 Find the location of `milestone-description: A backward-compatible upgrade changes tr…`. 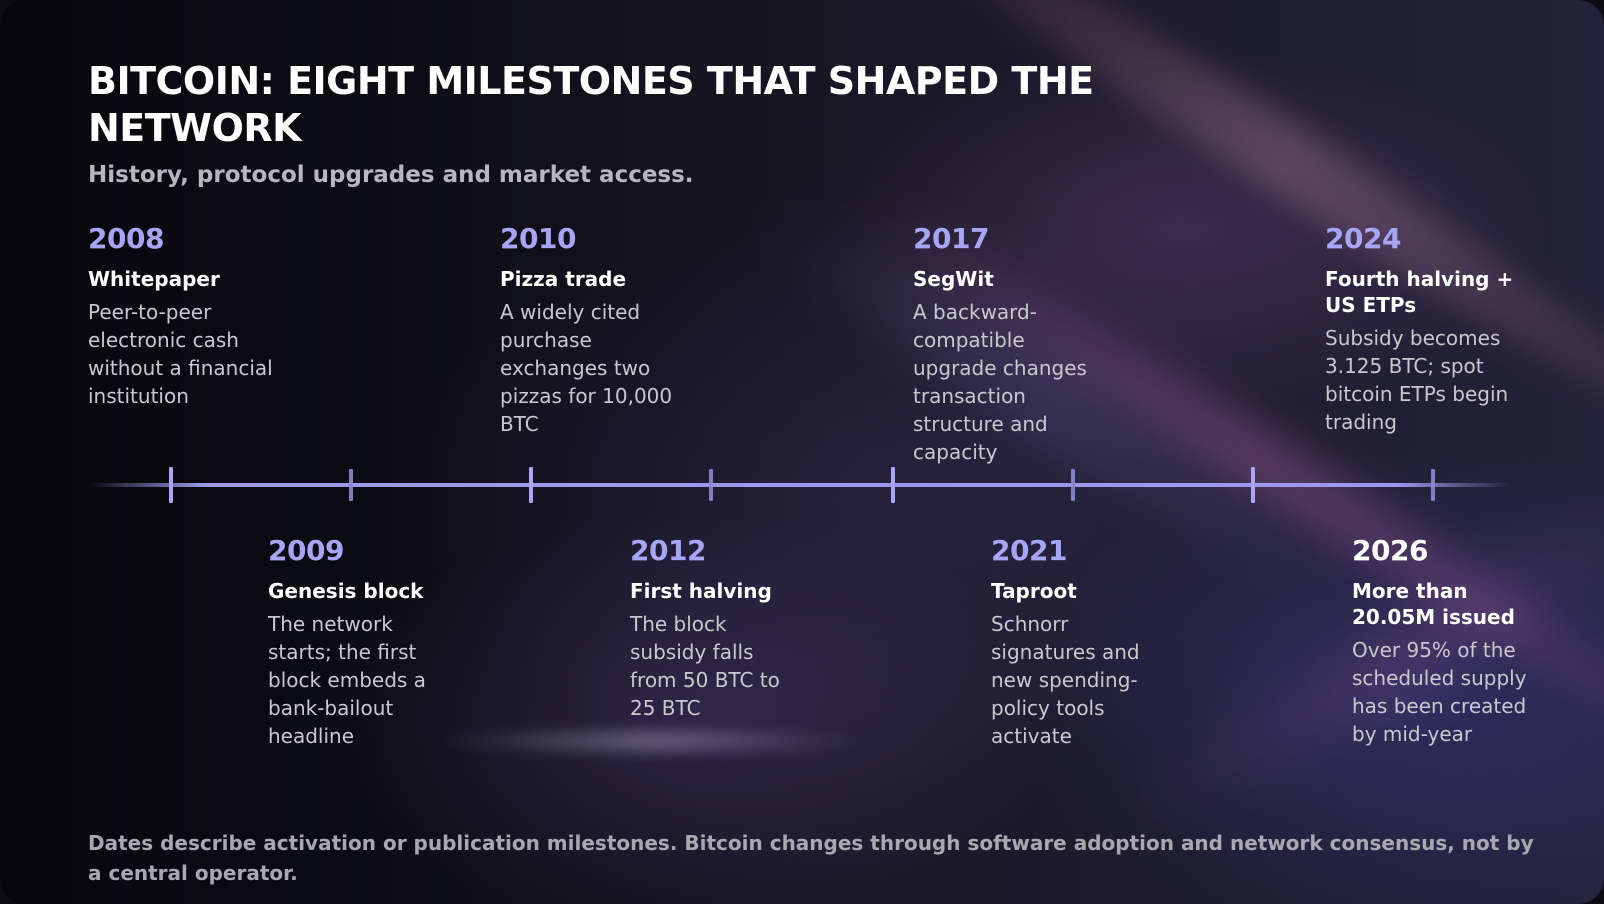

milestone-description: A backward-compatible upgrade changes tr… is located at coordinates (1000, 382).